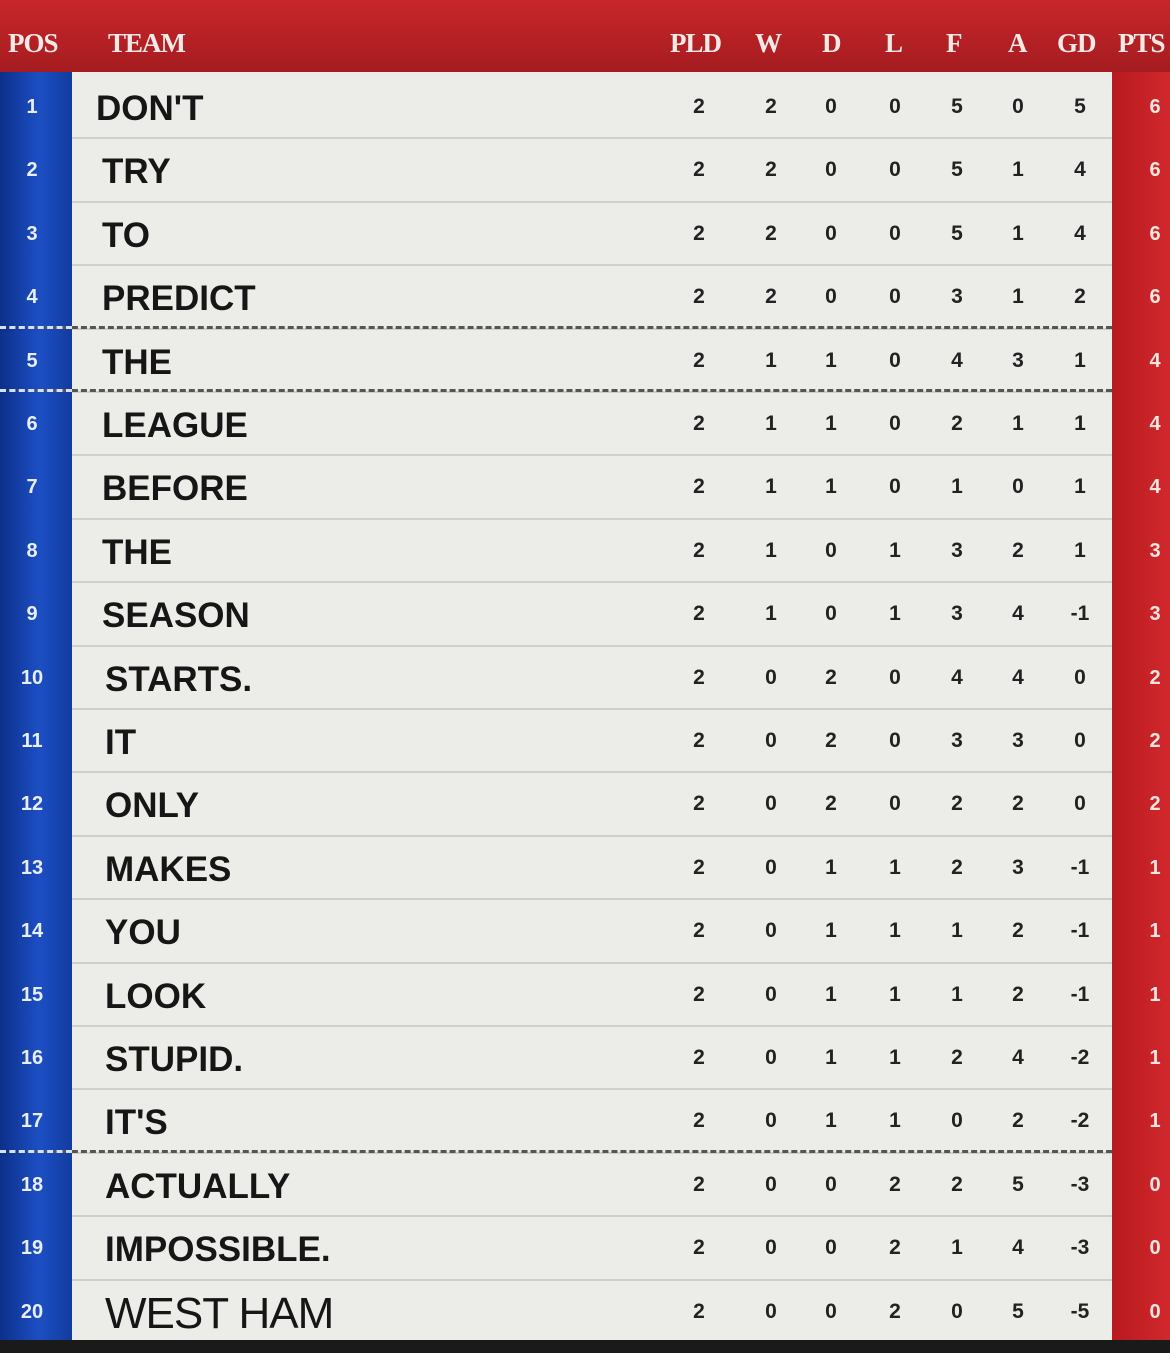  I want to click on header-f: F, so click(954, 43).